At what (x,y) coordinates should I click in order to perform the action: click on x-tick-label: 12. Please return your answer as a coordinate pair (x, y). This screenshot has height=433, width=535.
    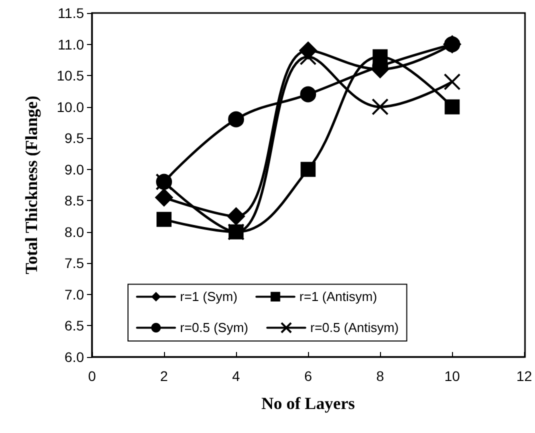
    Looking at the image, I should click on (524, 376).